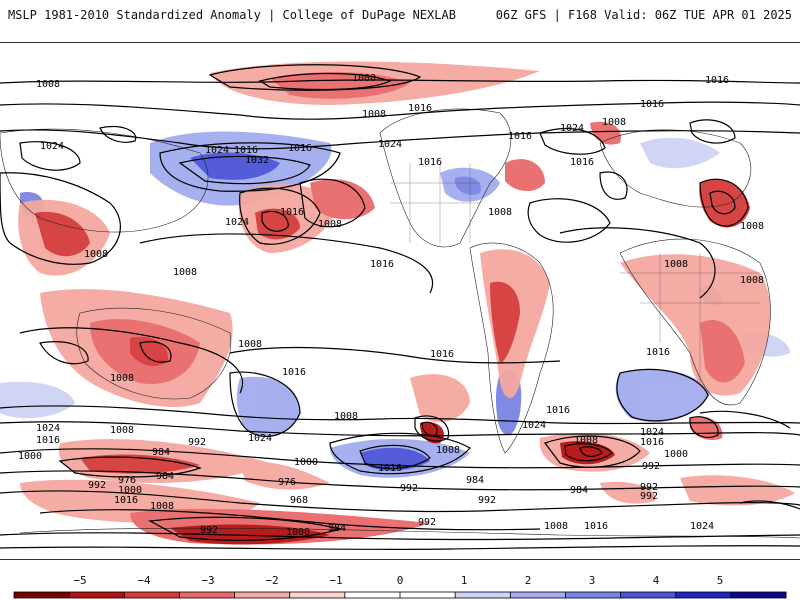  Describe the element at coordinates (144, 580) in the screenshot. I see `colorbar-tick-label: −4` at that location.